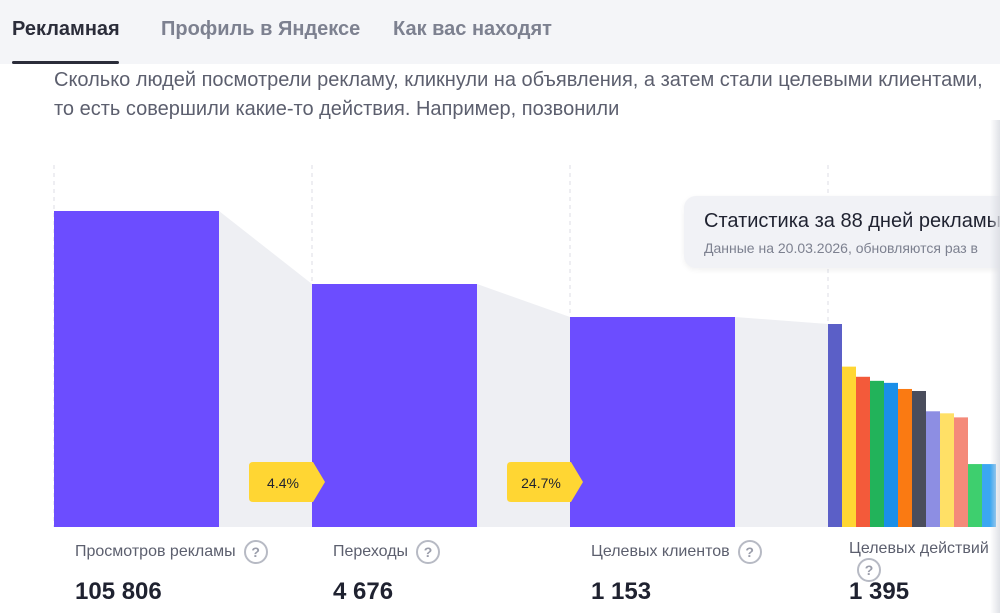 This screenshot has height=613, width=1000. I want to click on metric-label: Просмотров рекламы, so click(155, 551).